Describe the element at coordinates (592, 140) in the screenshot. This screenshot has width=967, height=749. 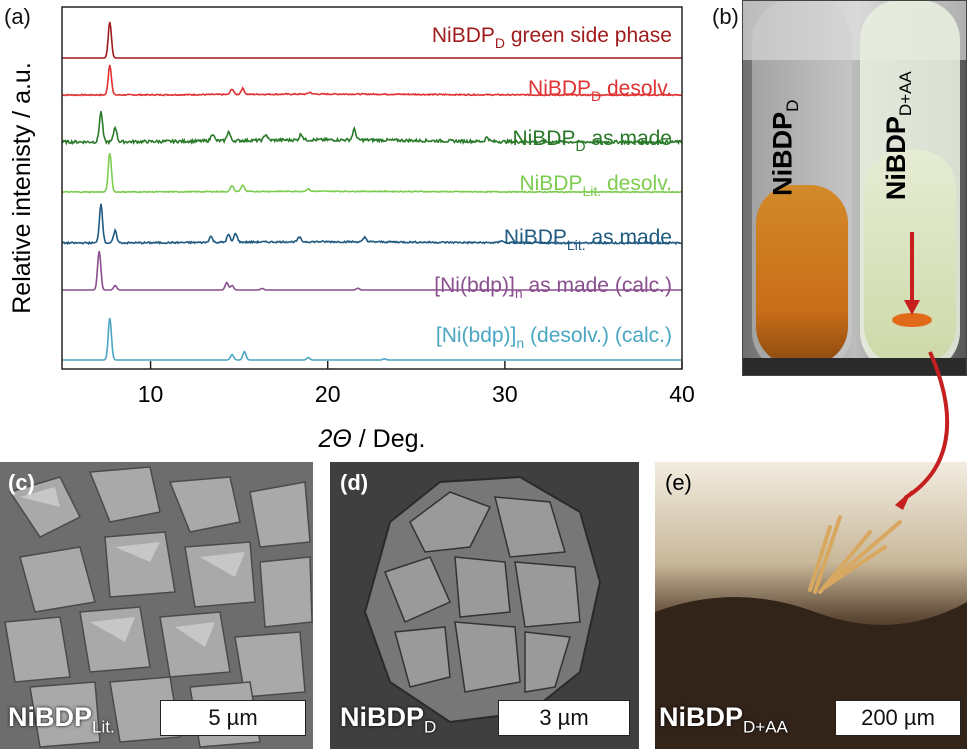
I see `series-label-3: NiBDPD as made` at that location.